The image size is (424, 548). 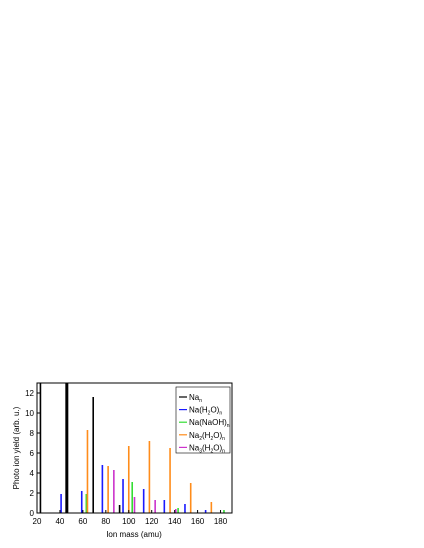 I want to click on x-tick-label: 180, so click(x=221, y=521).